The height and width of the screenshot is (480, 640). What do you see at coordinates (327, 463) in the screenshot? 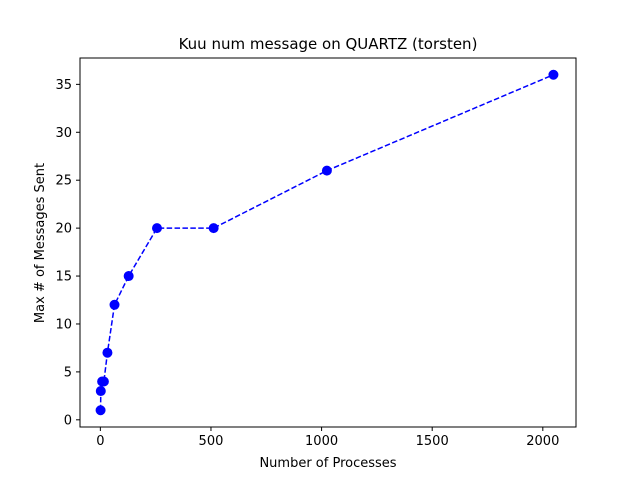
I see `x-axis-label: Number of Processes` at bounding box center [327, 463].